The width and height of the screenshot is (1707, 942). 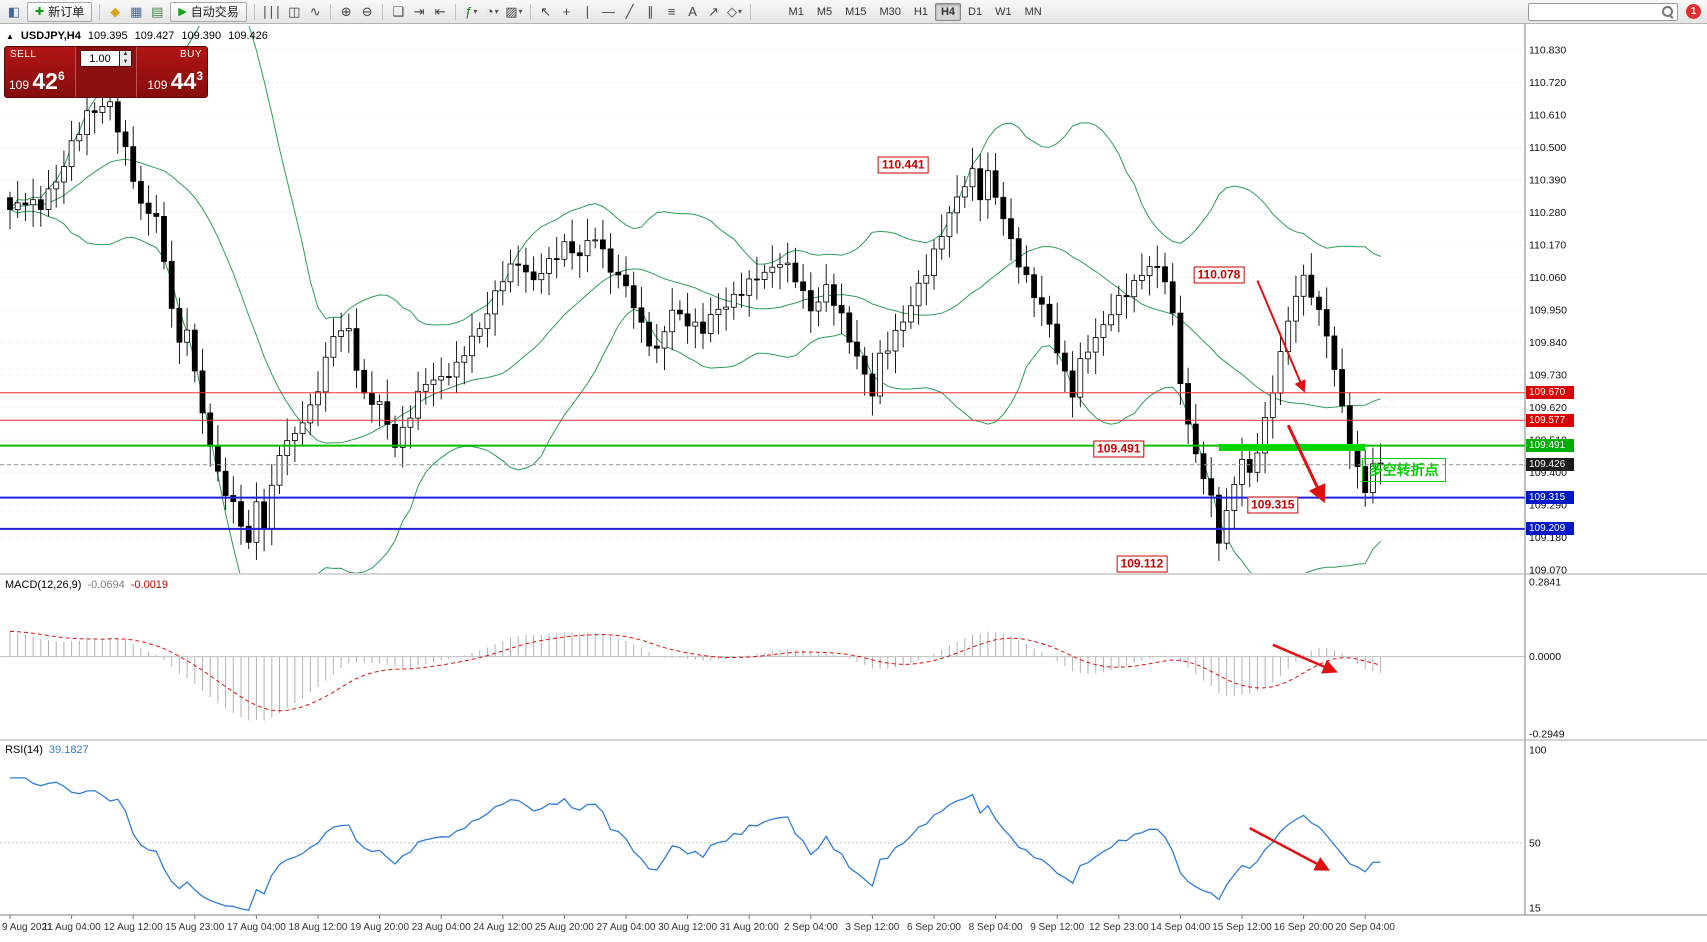 I want to click on macd-pane, so click(x=762, y=675).